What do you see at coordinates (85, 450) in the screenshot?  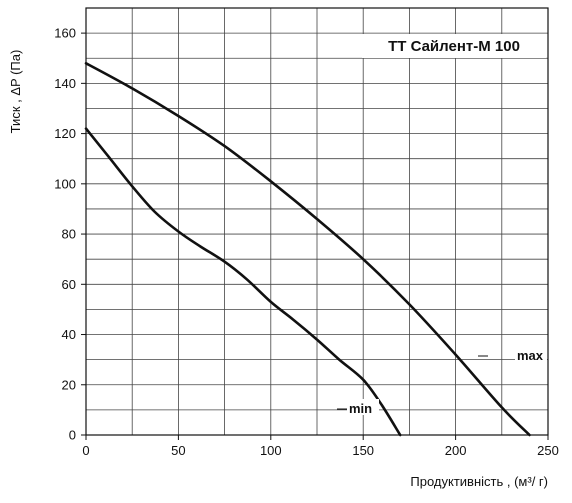 I see `x-tick-label: 0` at bounding box center [85, 450].